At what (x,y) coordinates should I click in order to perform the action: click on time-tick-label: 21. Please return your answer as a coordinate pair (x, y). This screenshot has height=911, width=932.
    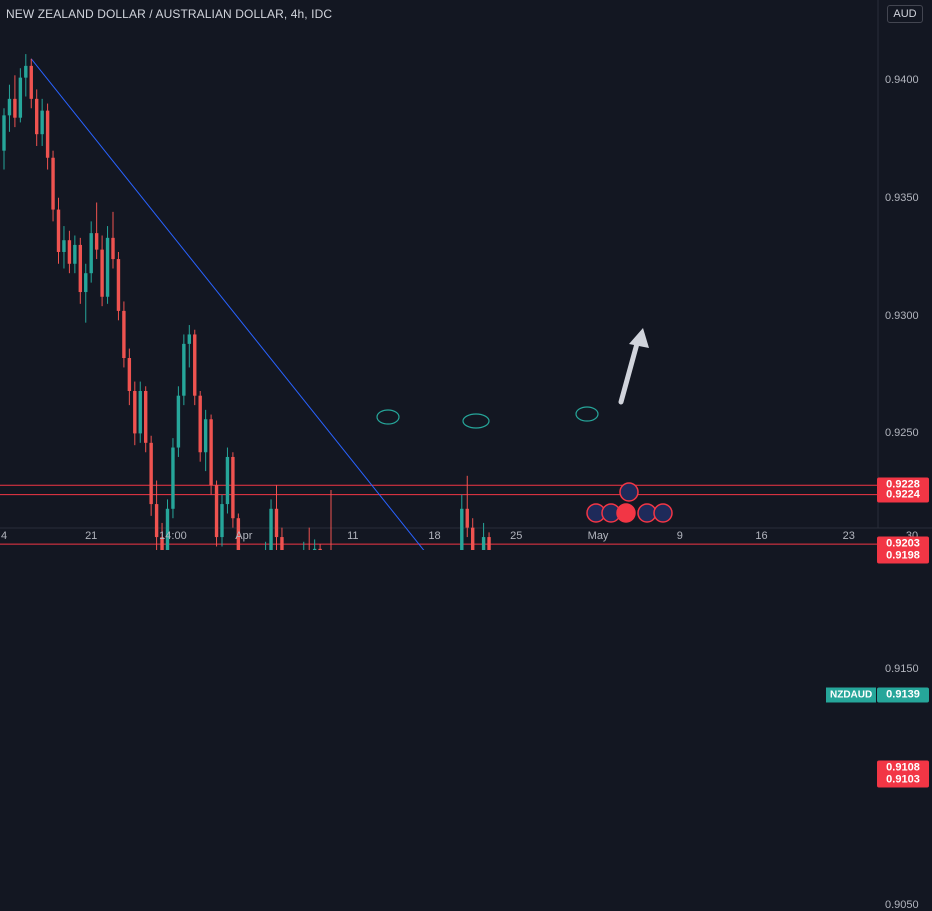
    Looking at the image, I should click on (91, 536).